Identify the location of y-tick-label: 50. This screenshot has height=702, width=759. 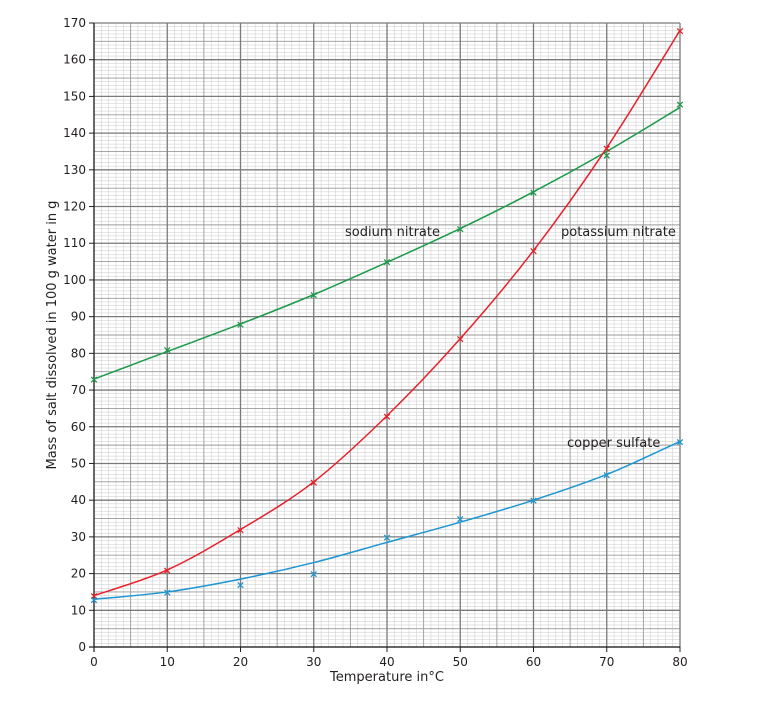
(78, 463).